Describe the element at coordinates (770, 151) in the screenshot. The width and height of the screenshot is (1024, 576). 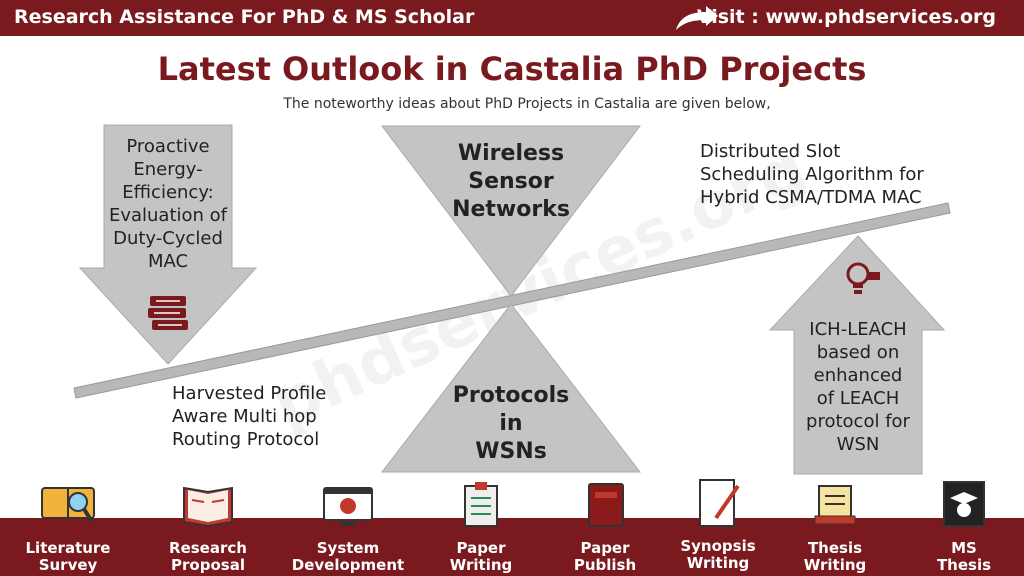
I see `topic-line: Distributed Slot` at that location.